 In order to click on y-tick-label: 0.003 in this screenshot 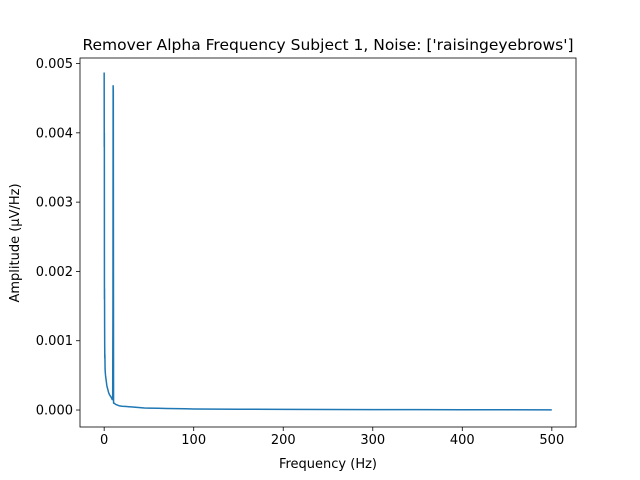, I will do `click(54, 203)`.